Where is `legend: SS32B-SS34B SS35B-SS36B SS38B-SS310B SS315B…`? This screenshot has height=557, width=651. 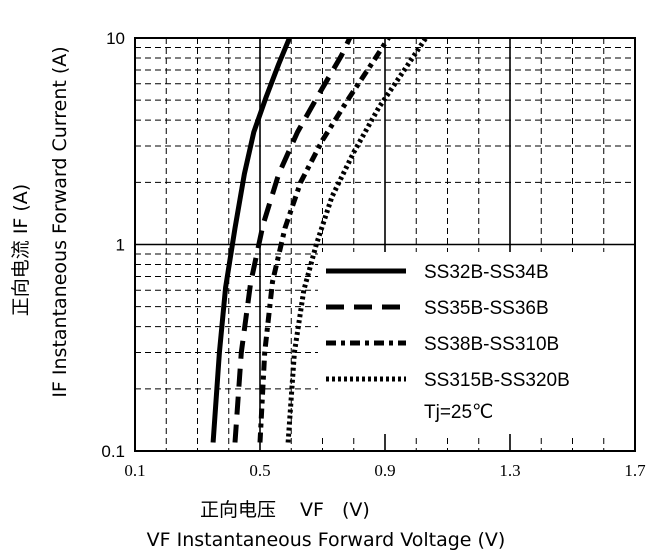 legend: SS32B-SS34B SS35B-SS36B SS38B-SS310B SS315B… is located at coordinates (448, 326).